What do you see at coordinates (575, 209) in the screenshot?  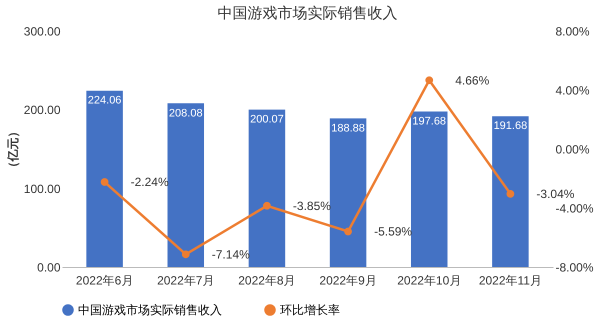 I see `y2-tick-label: -4.00%` at bounding box center [575, 209].